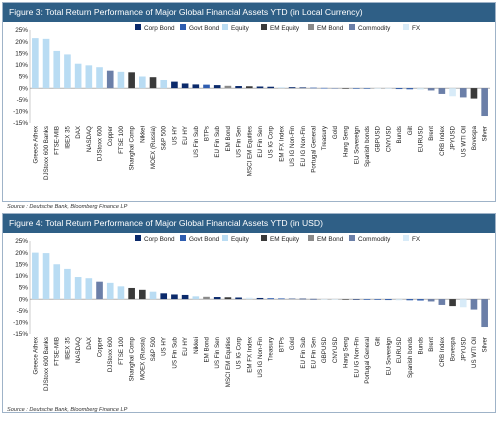 This screenshot has height=421, width=500. Describe the element at coordinates (367, 299) in the screenshot. I see `bar-portugal-general` at that location.